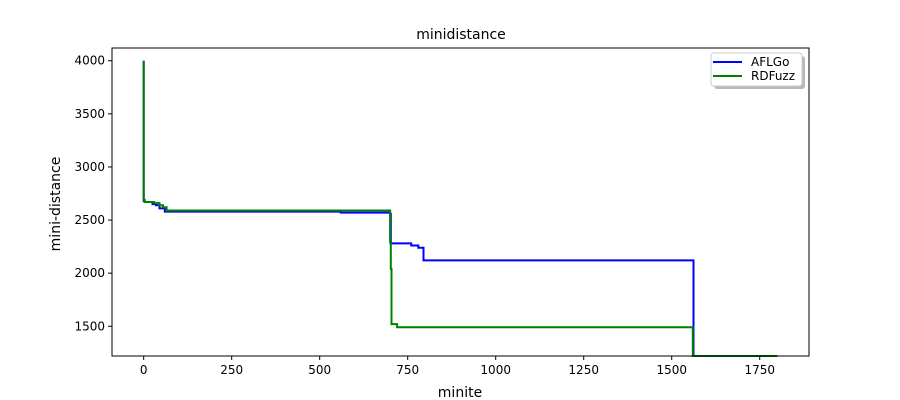  Describe the element at coordinates (460, 392) in the screenshot. I see `x-axis-label: minite` at that location.